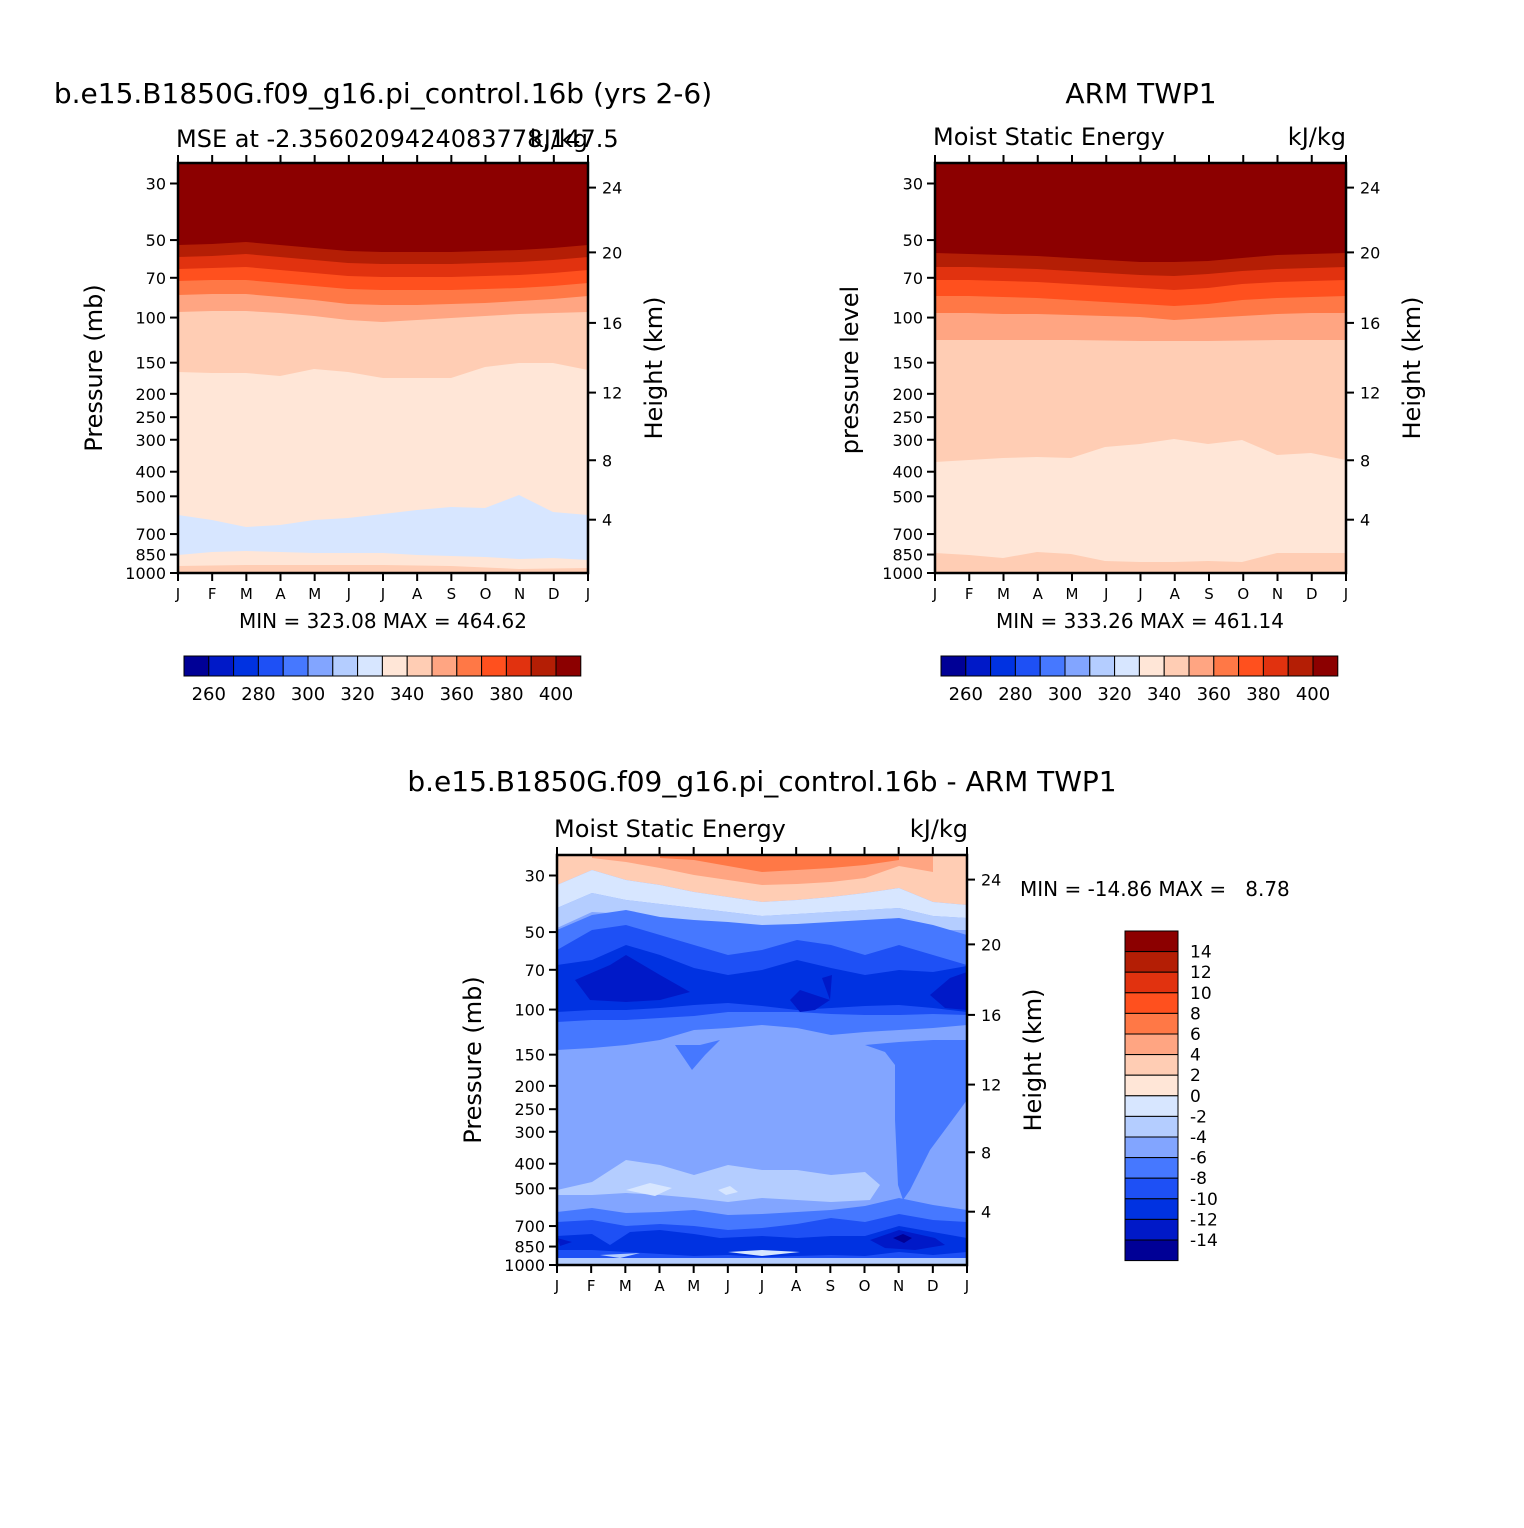 This screenshot has width=1524, height=1528. I want to click on y-tick-label: 200, so click(529, 1086).